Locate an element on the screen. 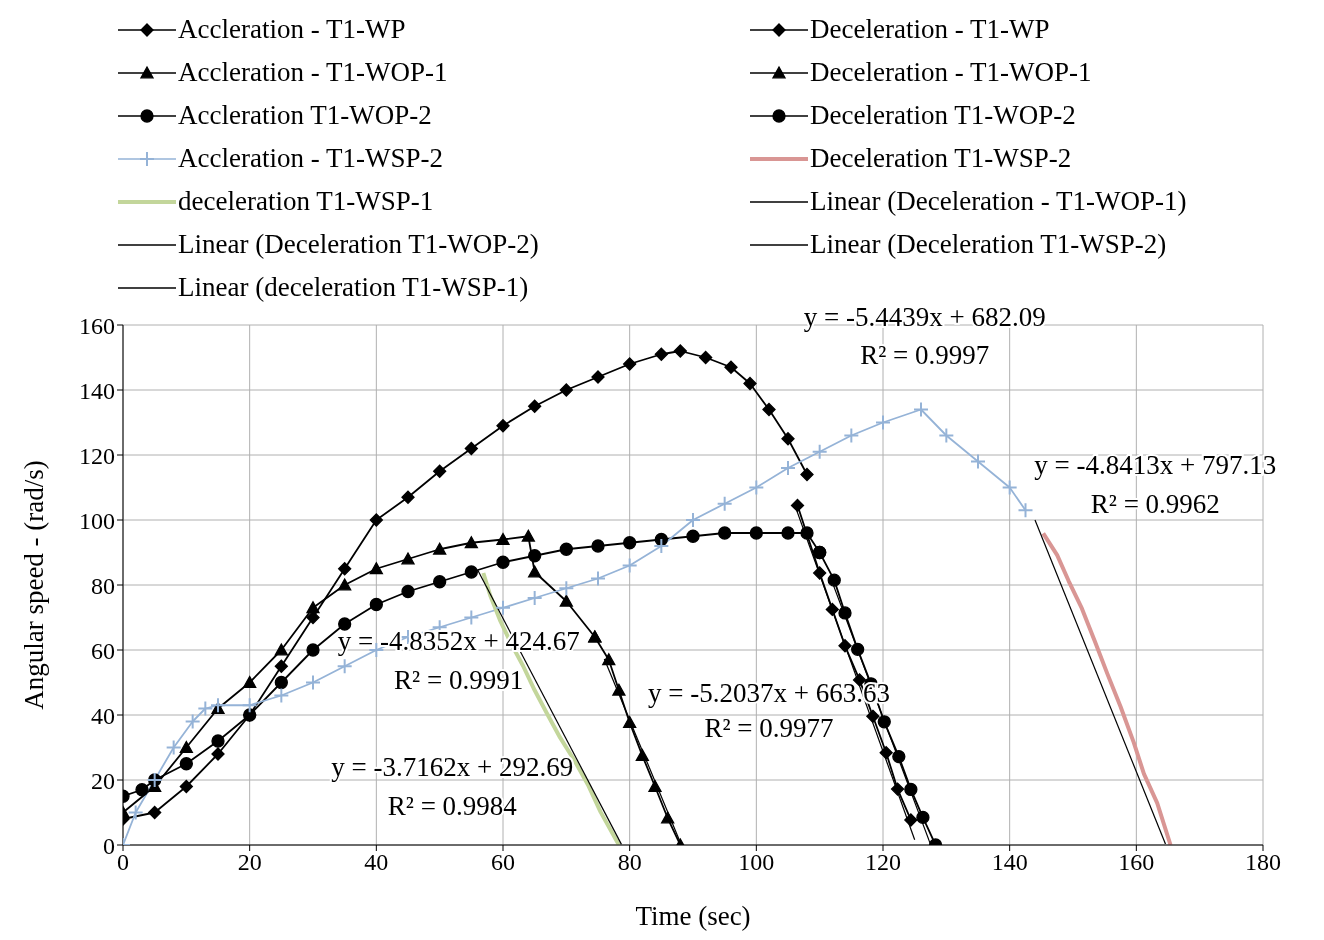  legend-label: Accleration - T1-WP is located at coordinates (292, 29).